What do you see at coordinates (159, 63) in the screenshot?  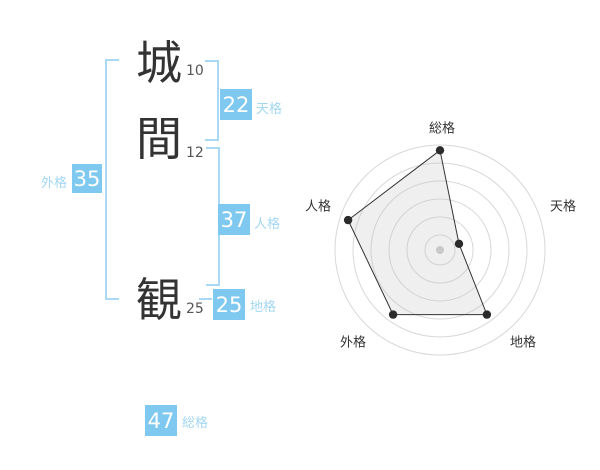 I see `surname-char-1: 城` at bounding box center [159, 63].